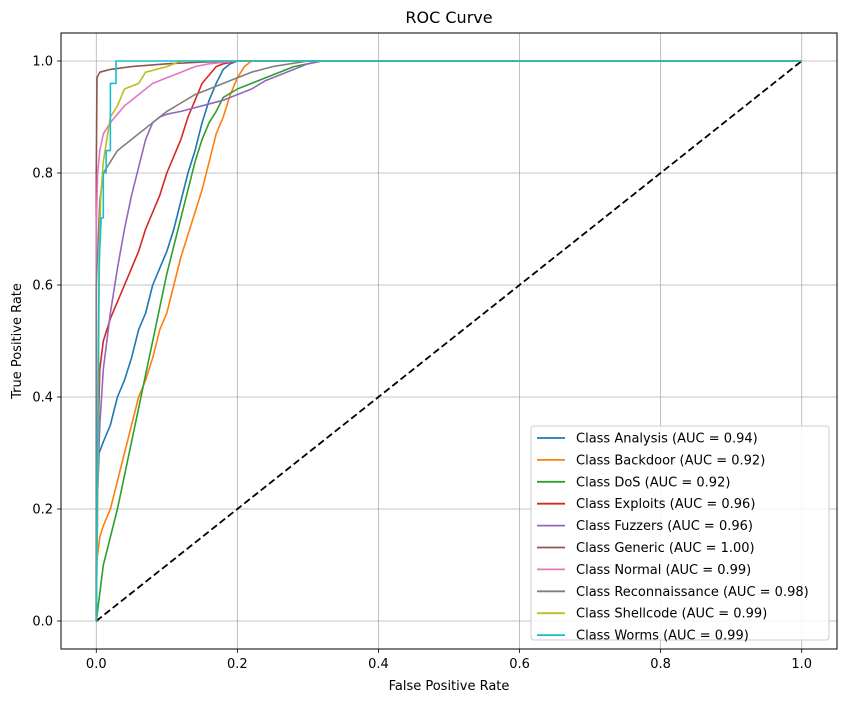  What do you see at coordinates (670, 460) in the screenshot?
I see `legend-label-1: Class Backdoor (AUC = 0.92)` at bounding box center [670, 460].